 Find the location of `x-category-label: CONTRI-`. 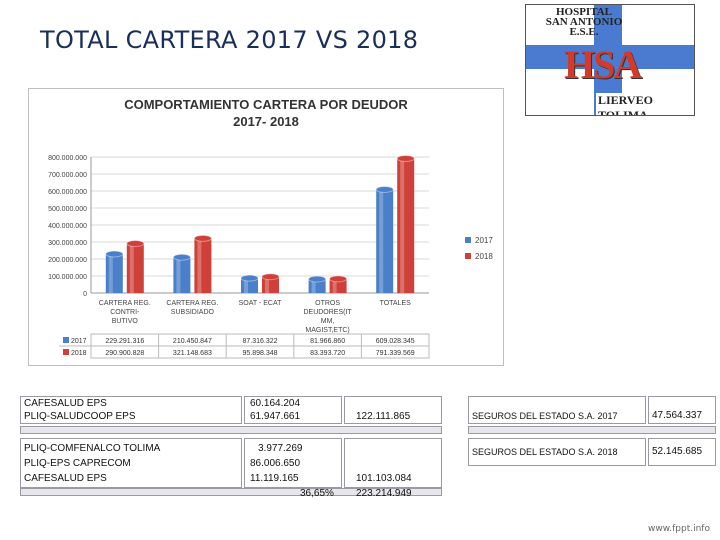

x-category-label: CONTRI- is located at coordinates (125, 312).